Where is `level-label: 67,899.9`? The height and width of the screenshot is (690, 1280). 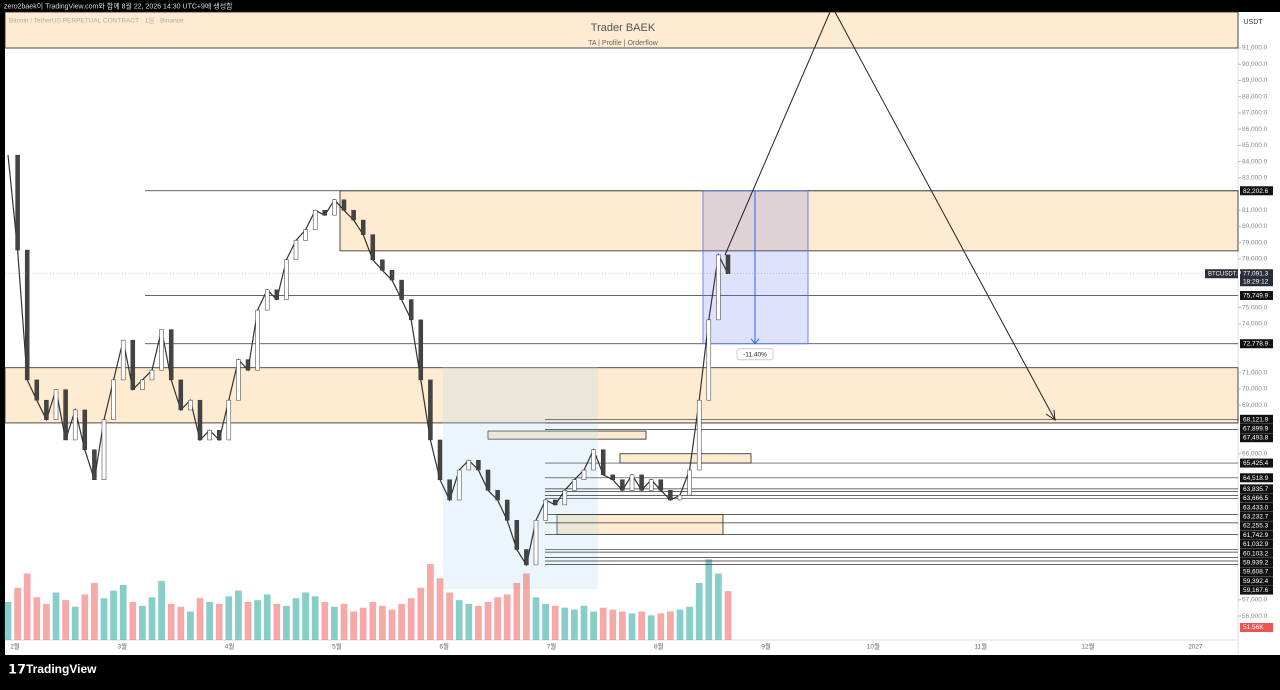
level-label: 67,899.9 is located at coordinates (1256, 429).